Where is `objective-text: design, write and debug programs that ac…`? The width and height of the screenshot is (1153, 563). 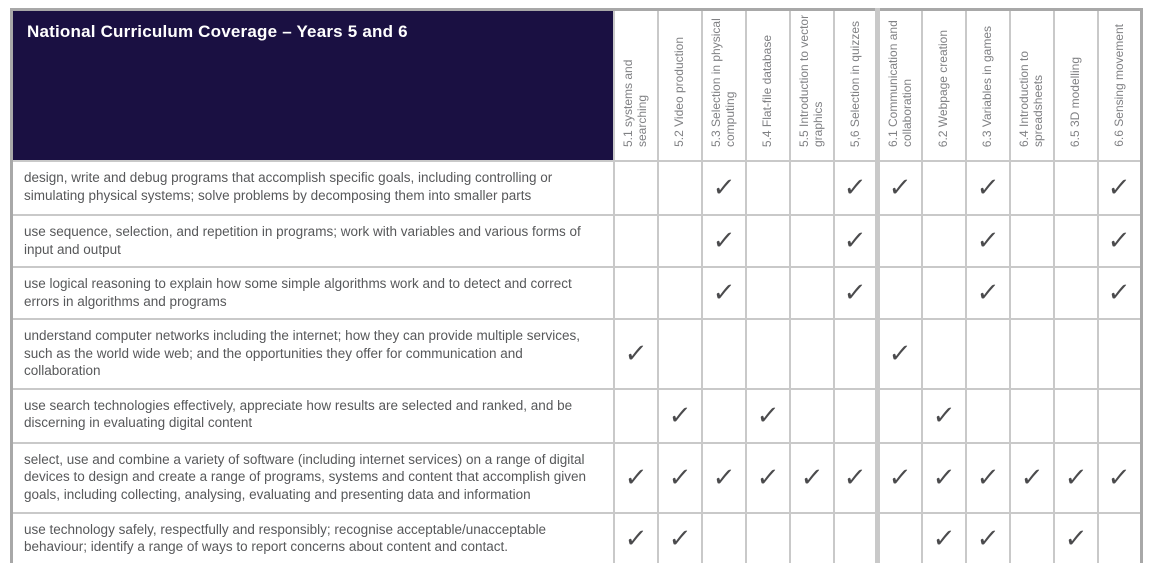 objective-text: design, write and debug programs that ac… is located at coordinates (312, 188).